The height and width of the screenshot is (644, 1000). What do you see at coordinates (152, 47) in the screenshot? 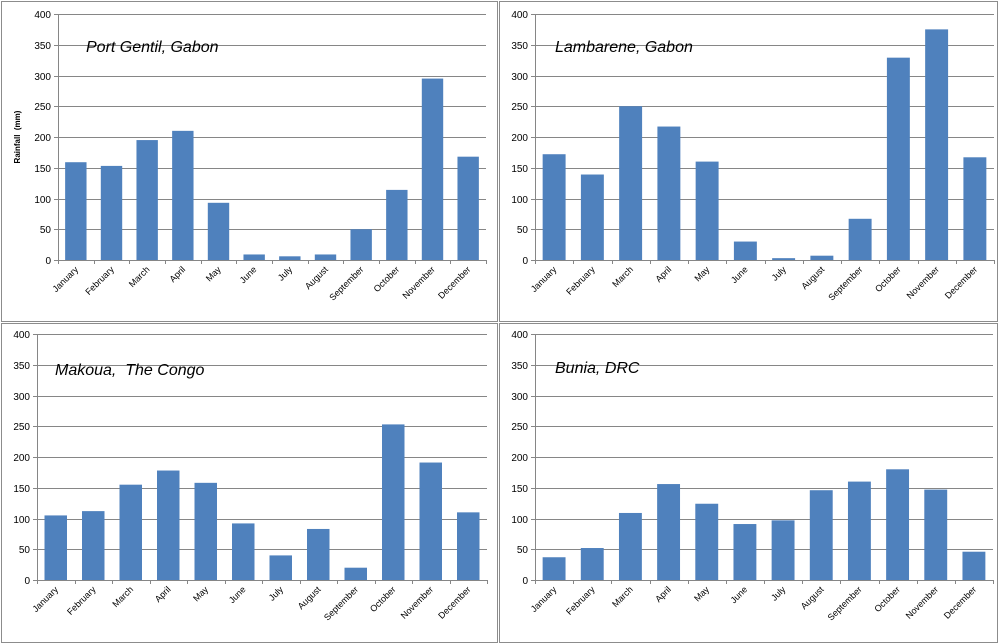
I see `chart-title: Port Gentil, Gabon` at bounding box center [152, 47].